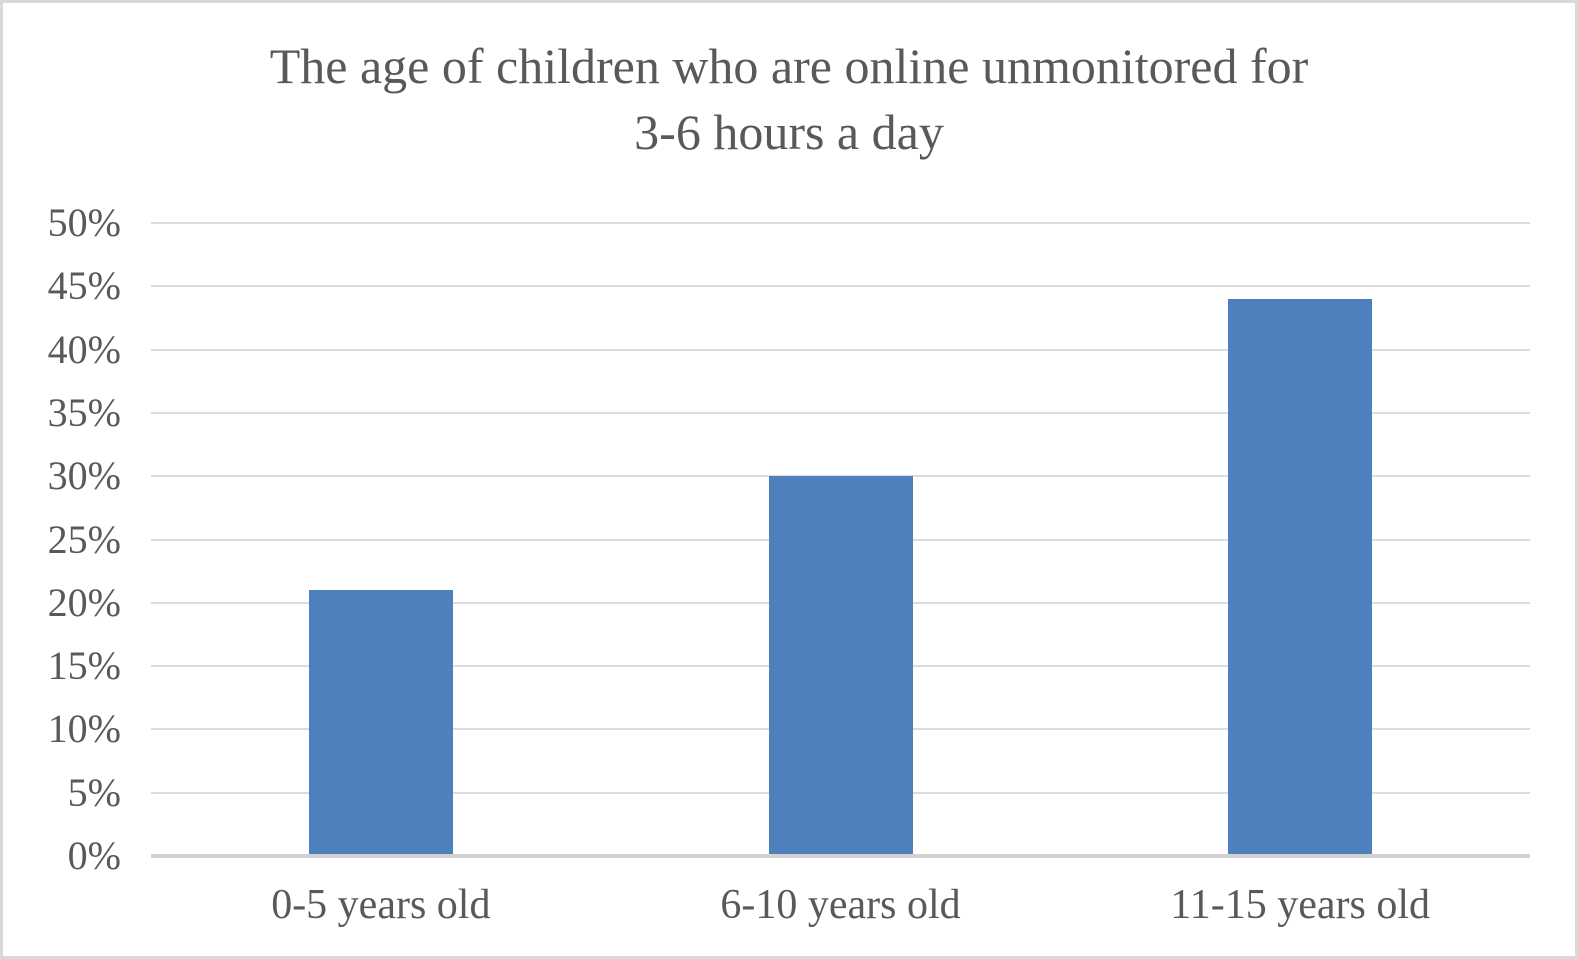 This screenshot has width=1578, height=959. What do you see at coordinates (84, 349) in the screenshot?
I see `y-axis-tick-label: 40%` at bounding box center [84, 349].